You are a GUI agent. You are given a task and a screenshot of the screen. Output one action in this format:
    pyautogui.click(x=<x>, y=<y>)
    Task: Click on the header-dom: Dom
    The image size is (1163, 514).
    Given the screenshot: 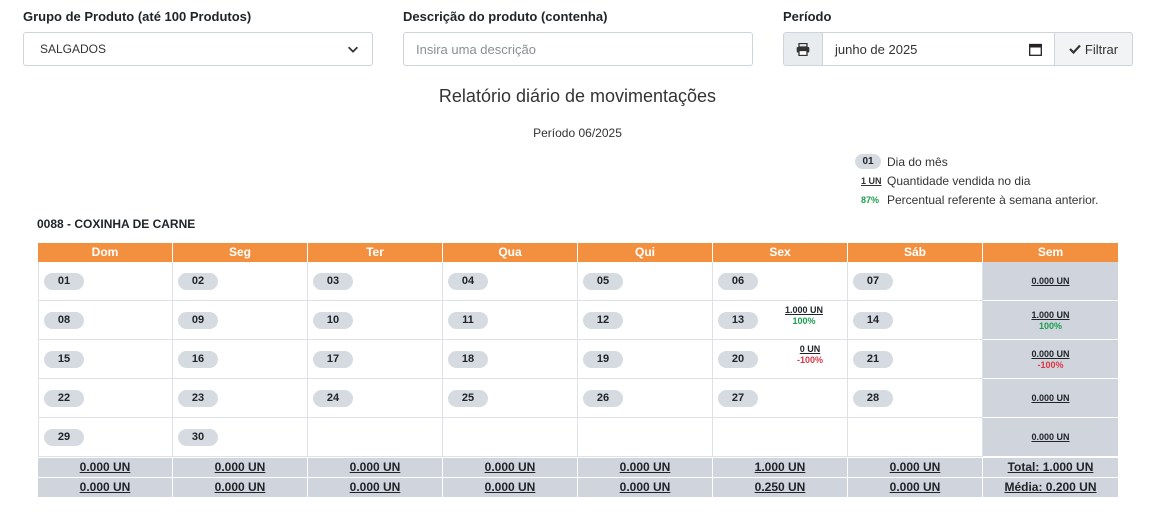 What is the action you would take?
    pyautogui.click(x=105, y=252)
    